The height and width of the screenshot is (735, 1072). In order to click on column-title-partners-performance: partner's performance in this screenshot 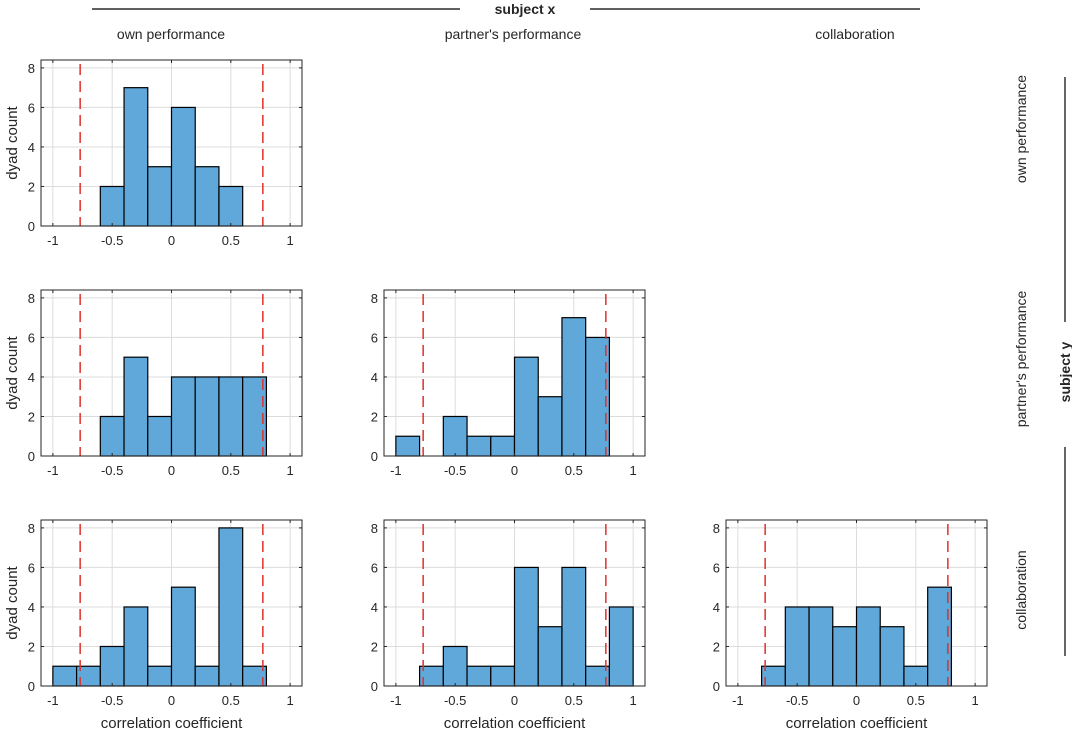, I will do `click(513, 34)`.